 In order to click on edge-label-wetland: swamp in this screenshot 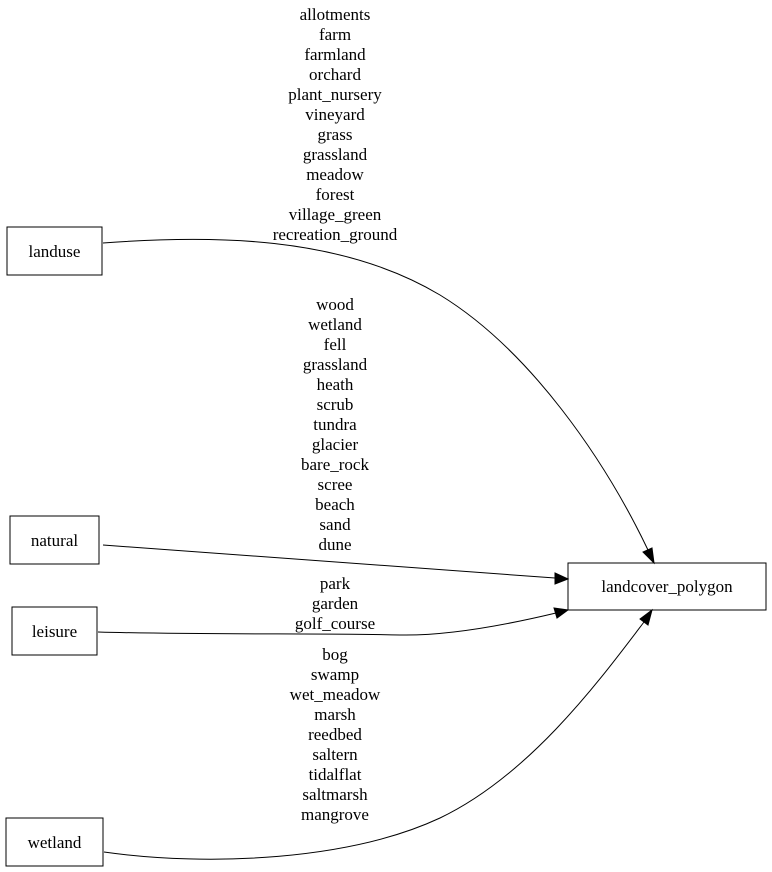, I will do `click(335, 674)`.